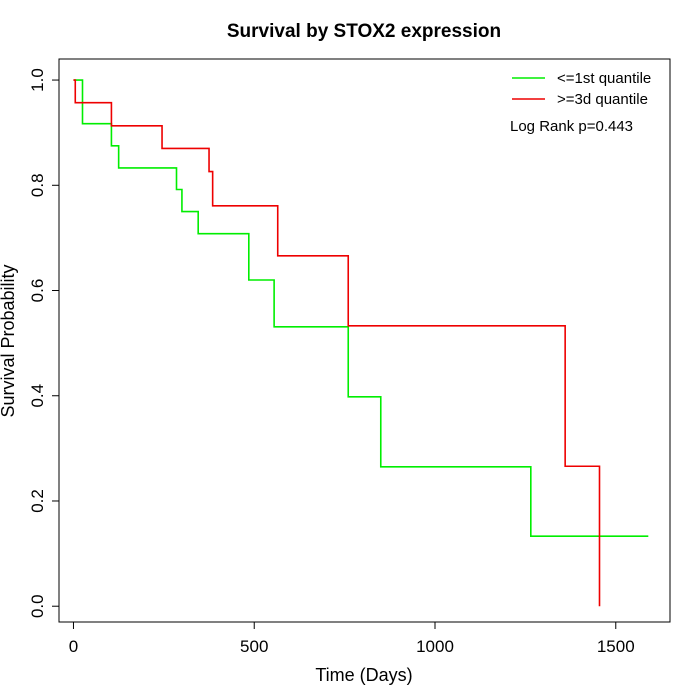 This screenshot has width=700, height=700. What do you see at coordinates (581, 89) in the screenshot?
I see `legend: <=1st quantile >=3d quantile` at bounding box center [581, 89].